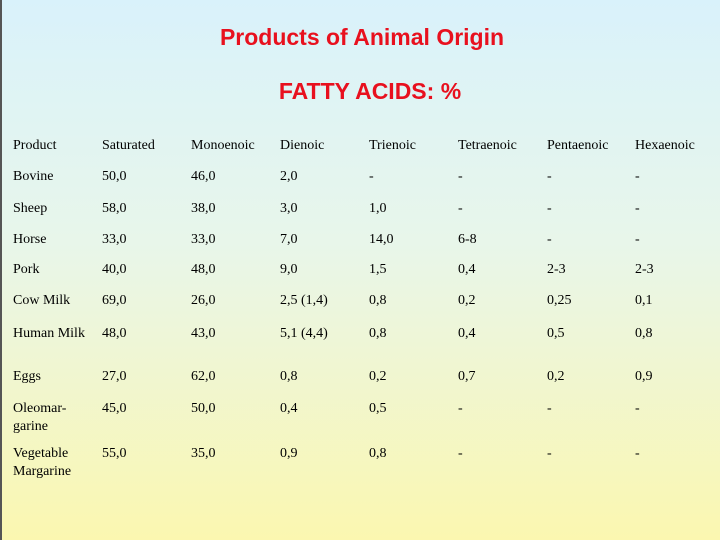 The width and height of the screenshot is (720, 540). What do you see at coordinates (289, 239) in the screenshot?
I see `table-cell: 7,0` at bounding box center [289, 239].